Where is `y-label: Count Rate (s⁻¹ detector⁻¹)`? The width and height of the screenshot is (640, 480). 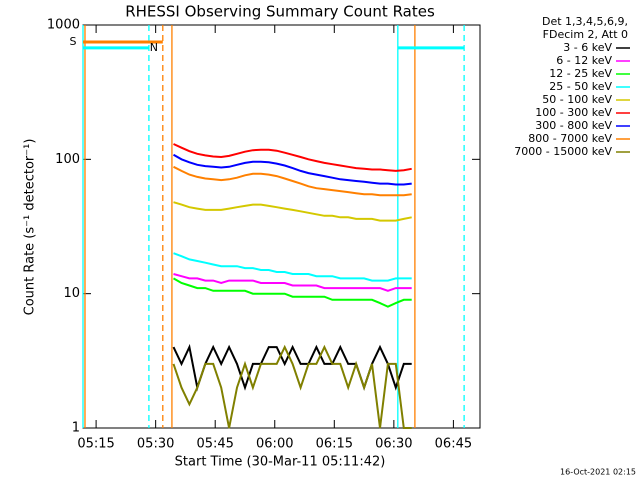 y-label: Count Rate (s⁻¹ detector⁻¹) is located at coordinates (30, 227).